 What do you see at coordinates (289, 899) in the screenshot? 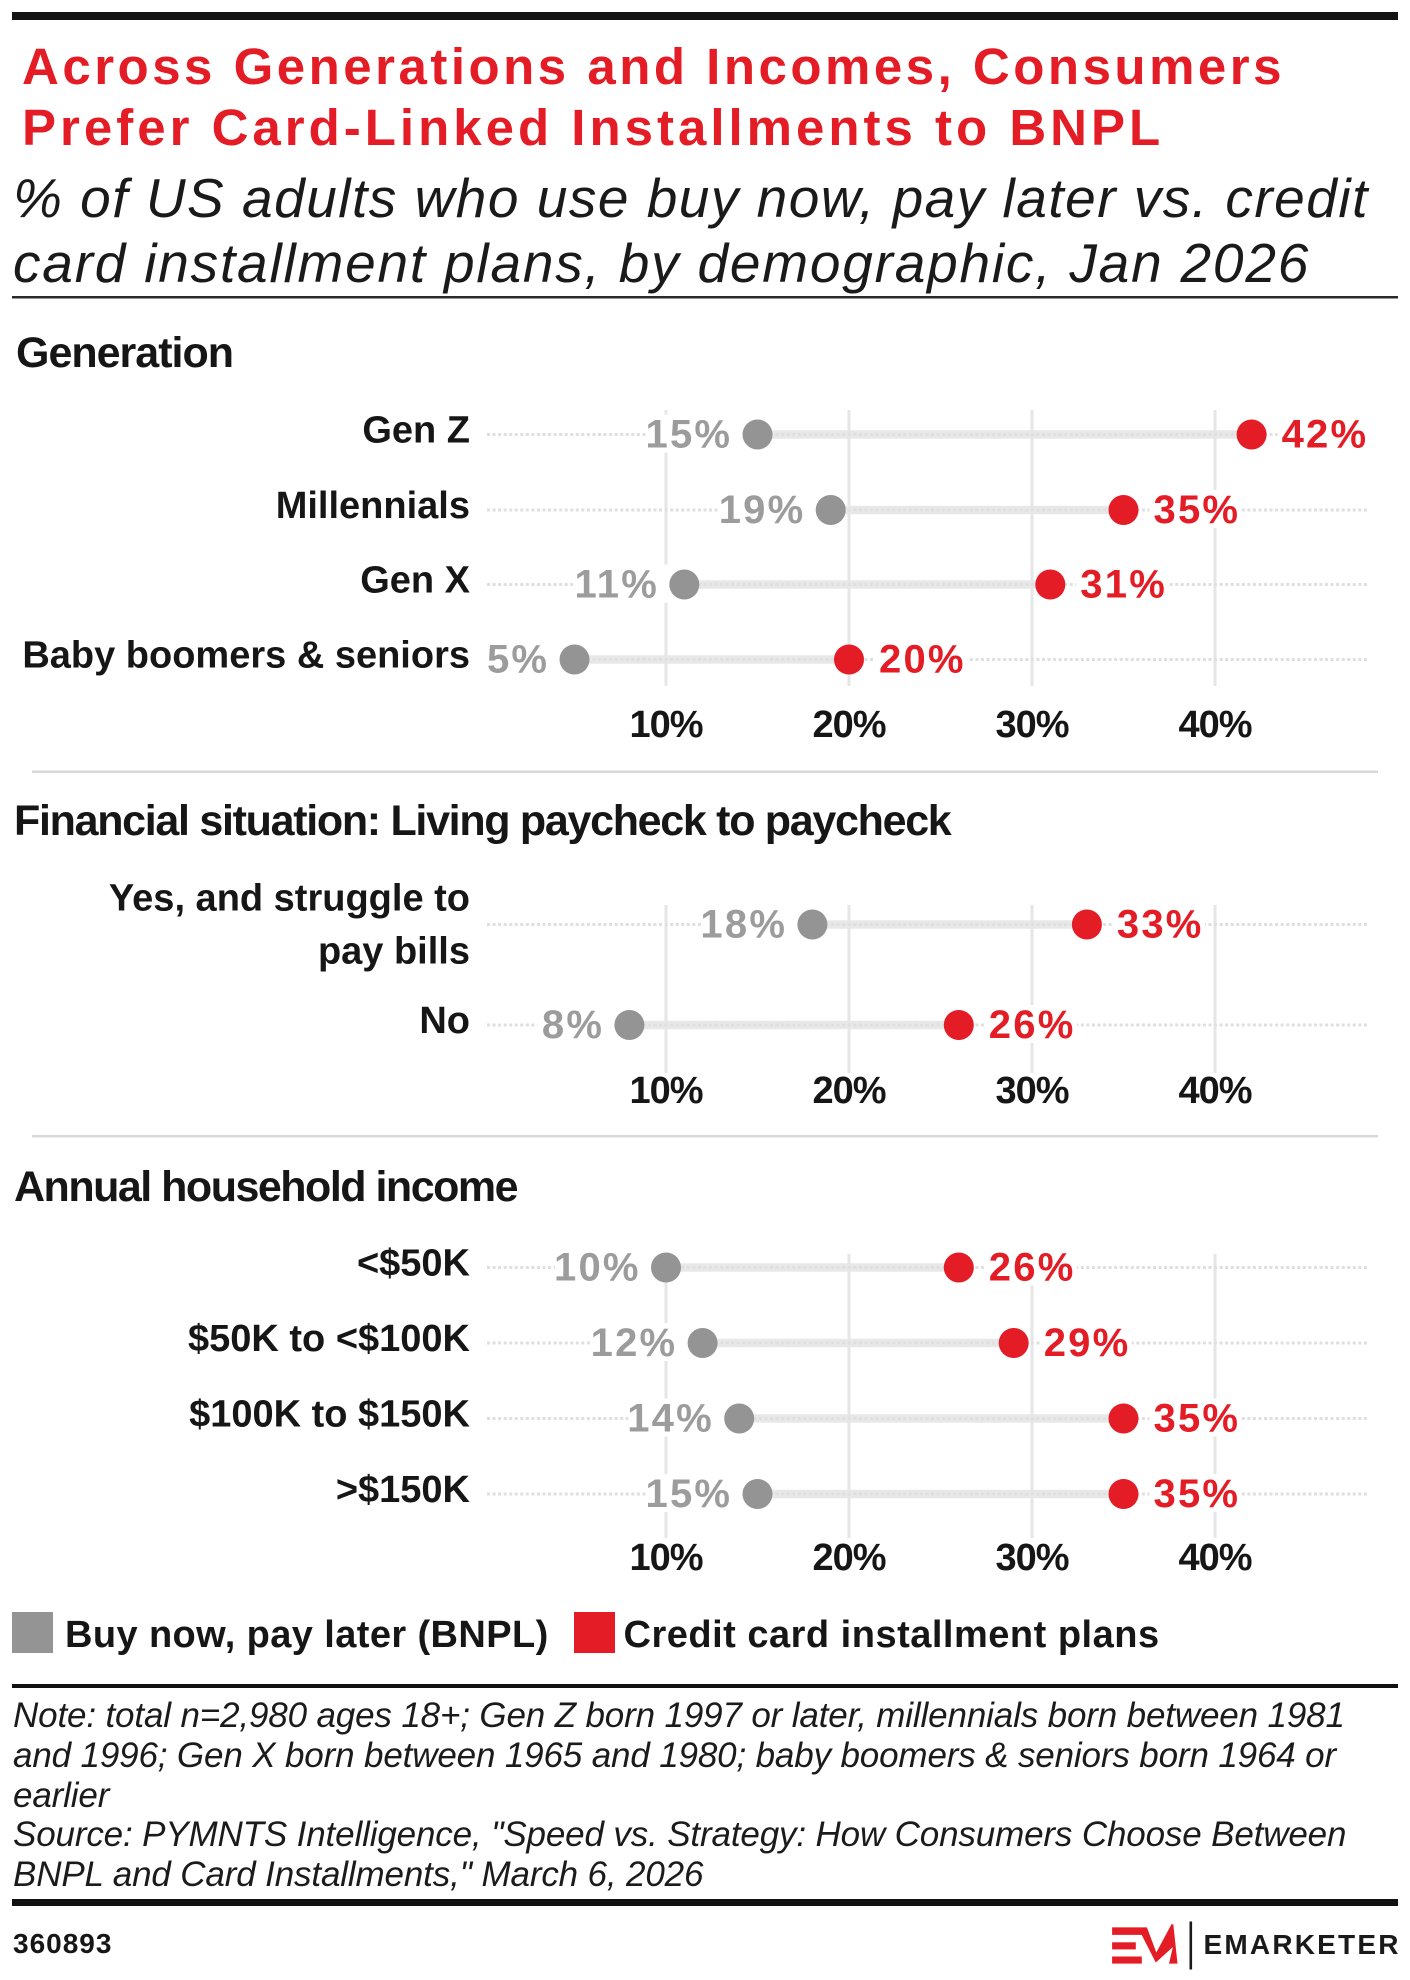
I see `svg-text: Yes, and struggle to` at bounding box center [289, 899].